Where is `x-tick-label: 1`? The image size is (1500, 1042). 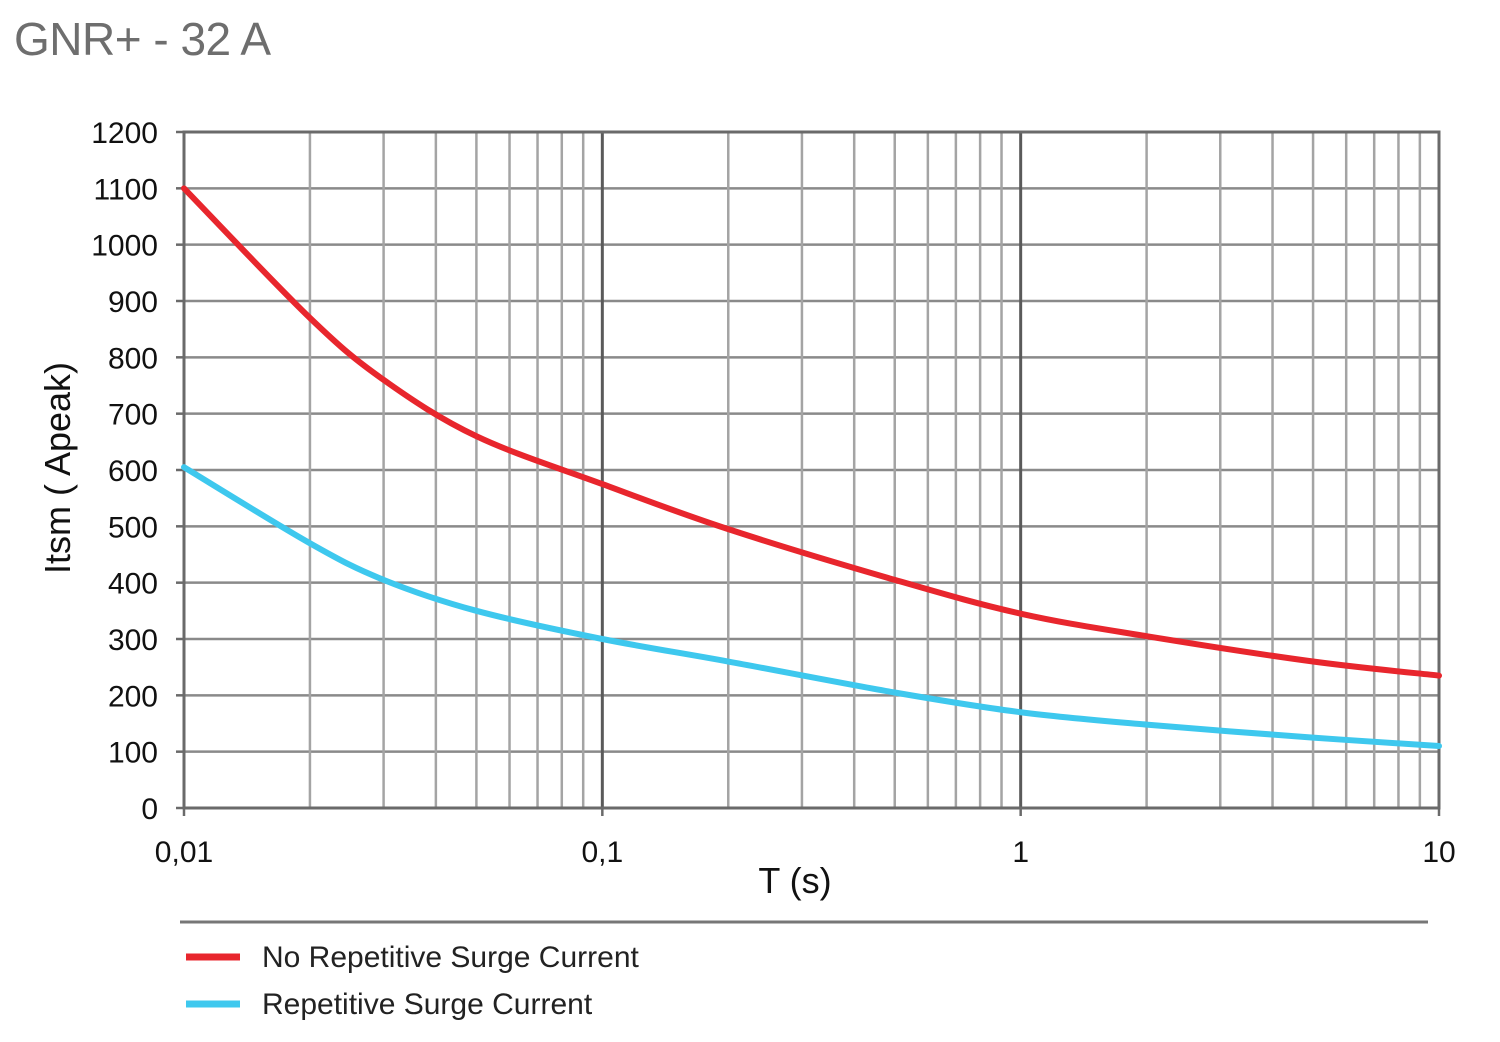
x-tick-label: 1 is located at coordinates (1020, 852).